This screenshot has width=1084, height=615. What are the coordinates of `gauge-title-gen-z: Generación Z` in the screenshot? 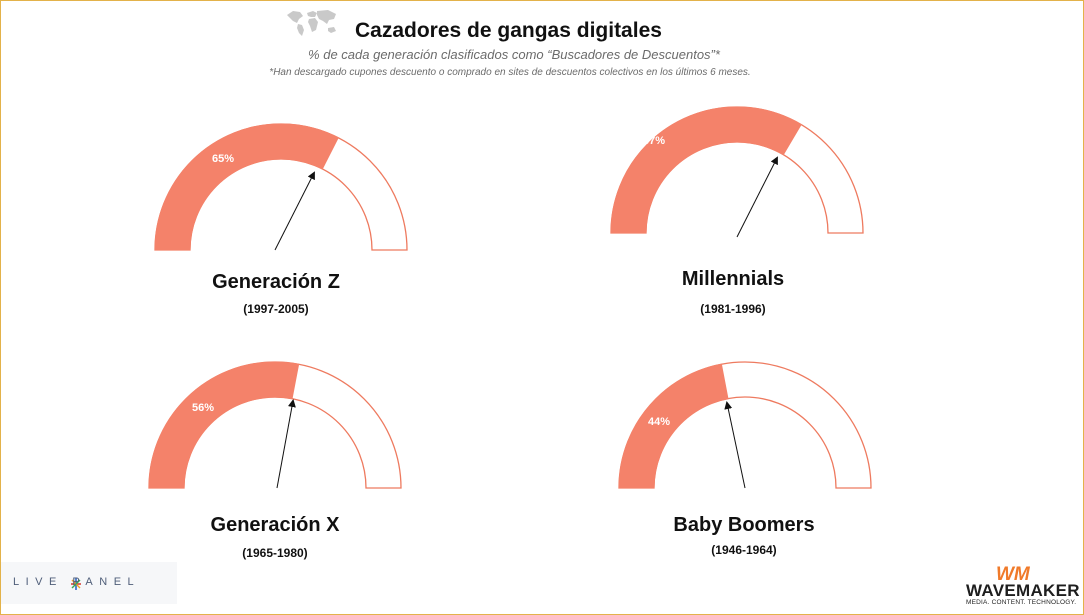 It's located at (276, 282).